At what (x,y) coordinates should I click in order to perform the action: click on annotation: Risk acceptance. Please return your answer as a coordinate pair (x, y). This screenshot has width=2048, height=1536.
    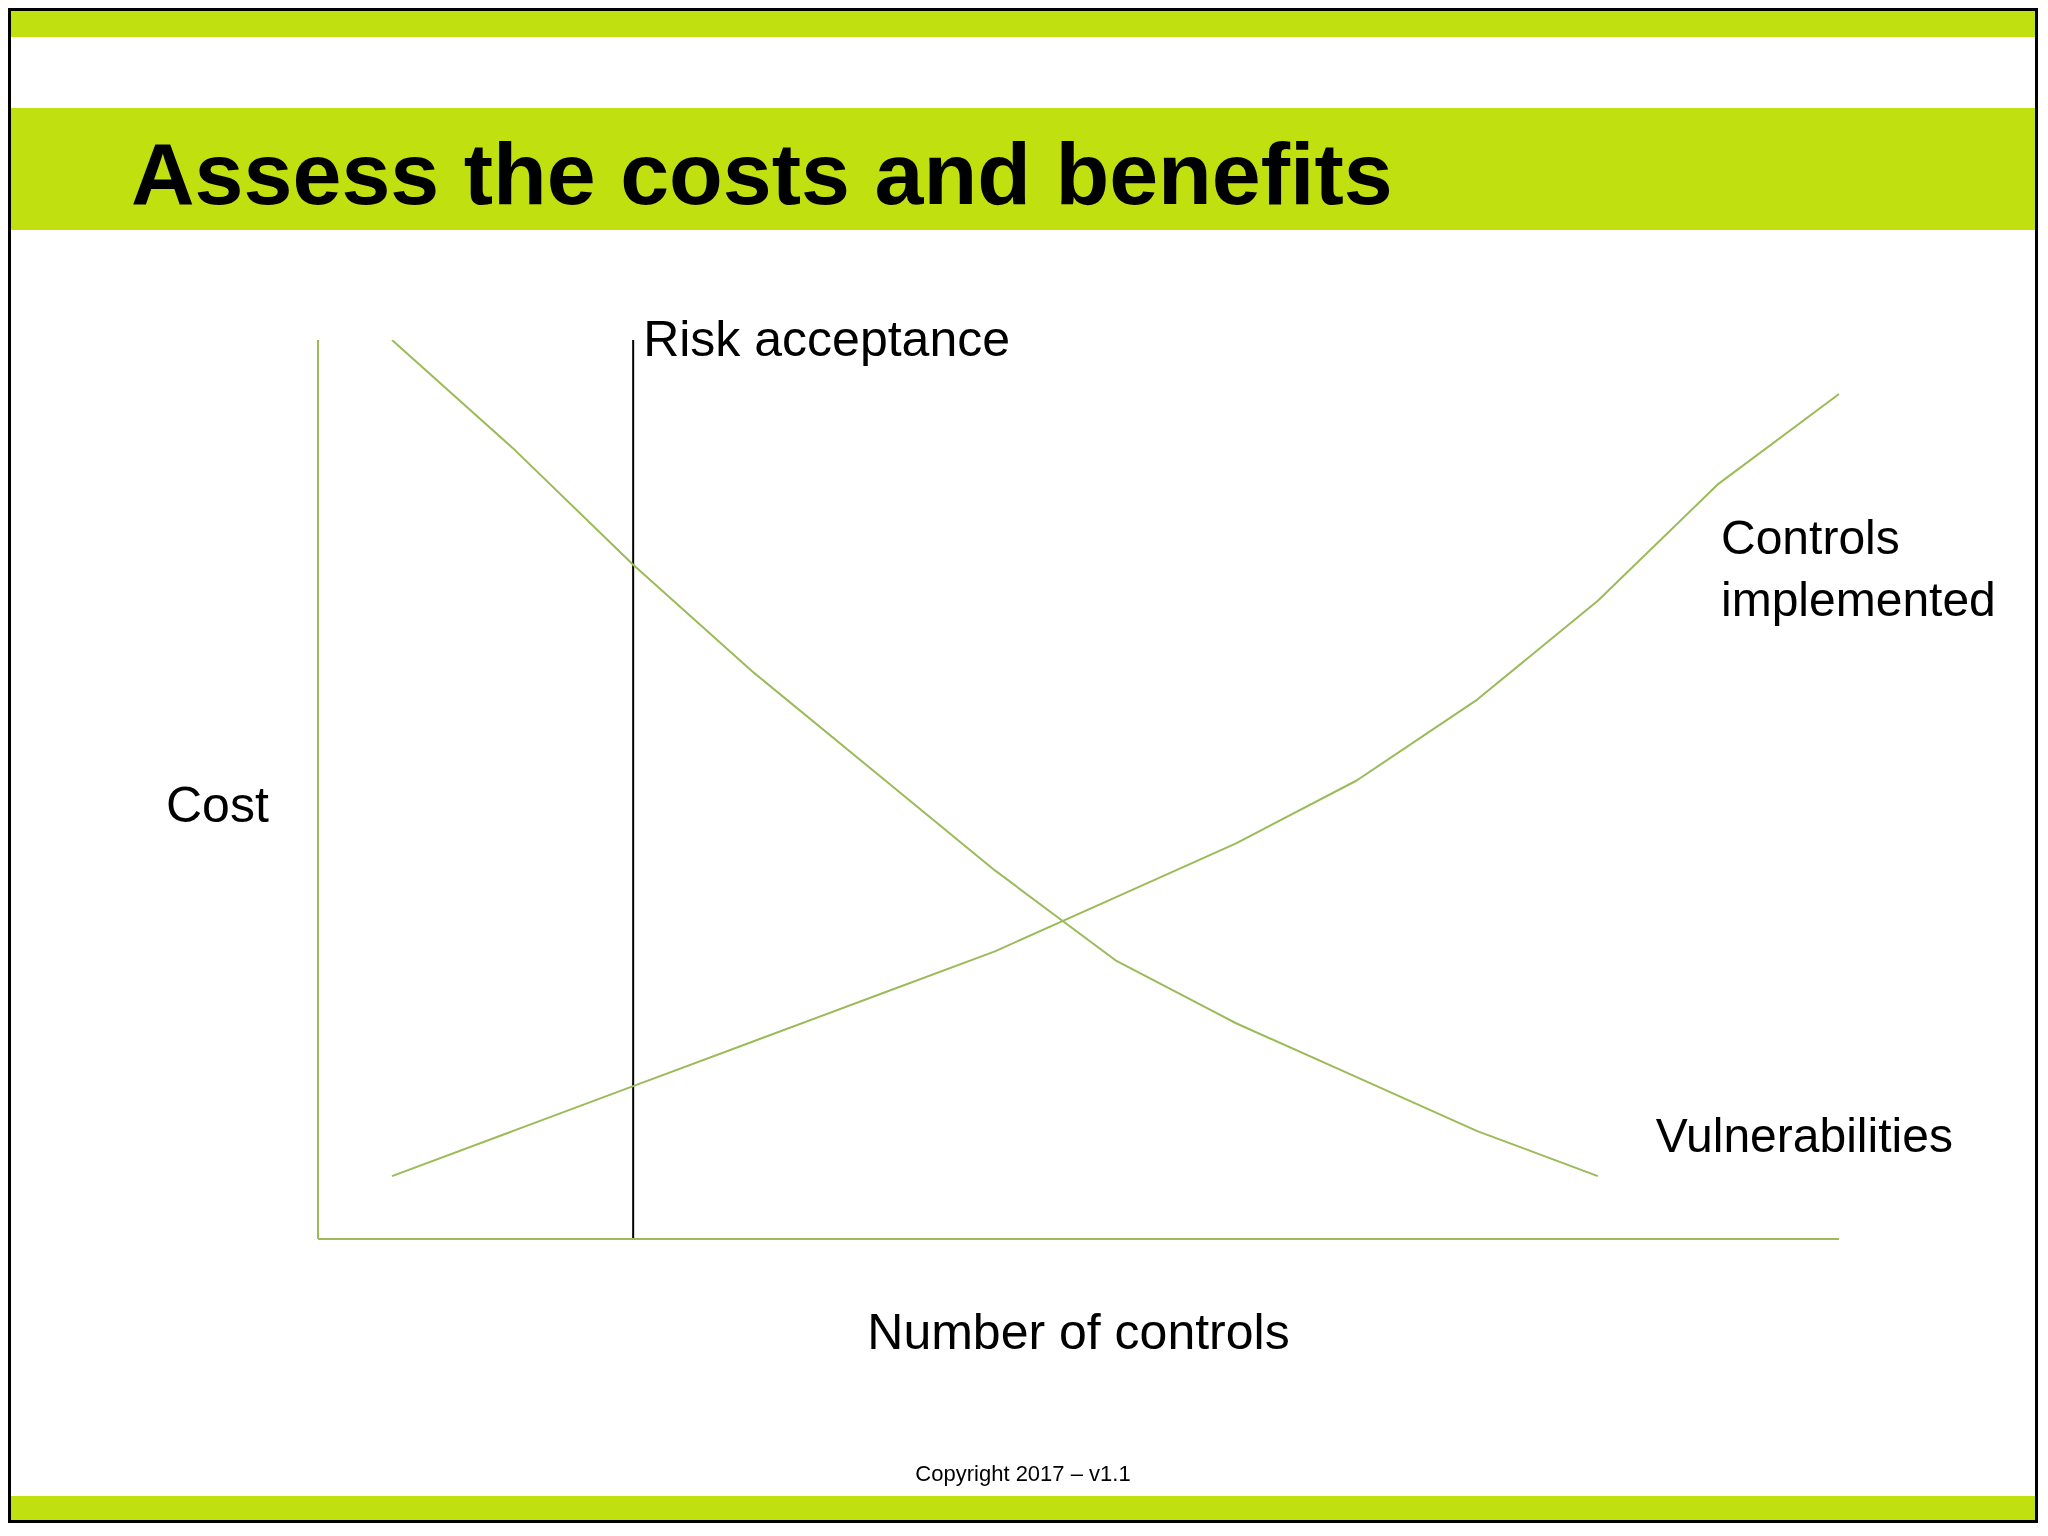
    Looking at the image, I should click on (827, 338).